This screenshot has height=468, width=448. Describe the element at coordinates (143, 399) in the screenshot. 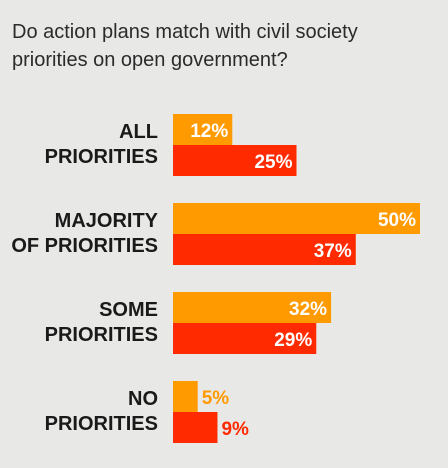

I see `category-label: NO` at that location.